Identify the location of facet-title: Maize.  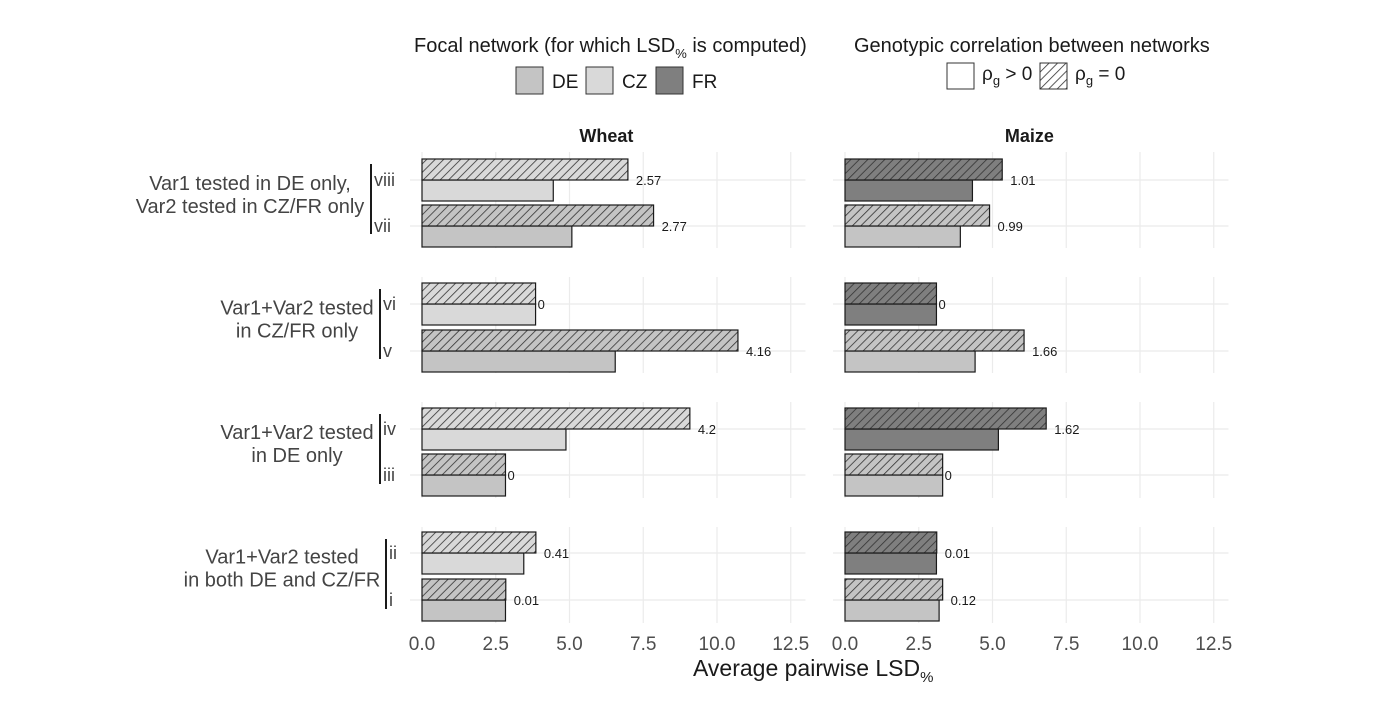
(1029, 136).